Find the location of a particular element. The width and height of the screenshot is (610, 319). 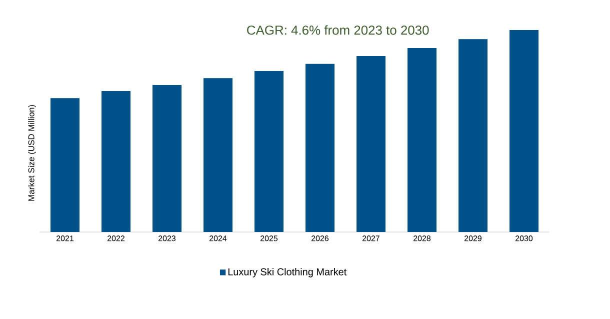

y-axis-title: Market Size (USD Million) is located at coordinates (32, 153).